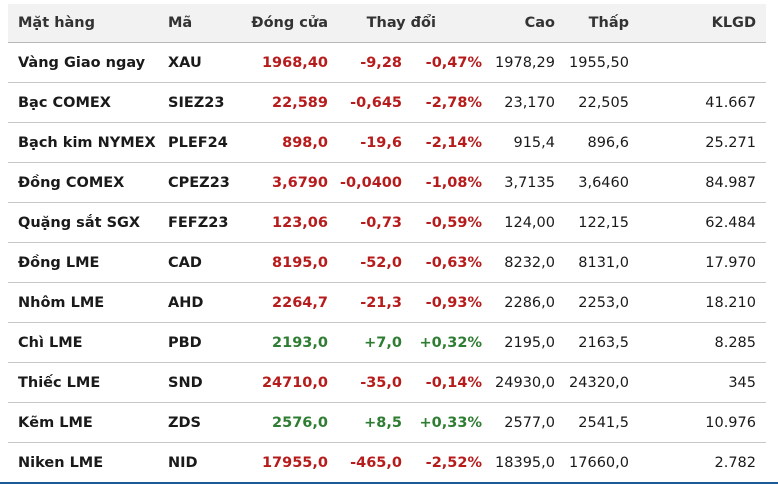 The width and height of the screenshot is (778, 484). Describe the element at coordinates (289, 23) in the screenshot. I see `header-close: Đóng cửa` at that location.